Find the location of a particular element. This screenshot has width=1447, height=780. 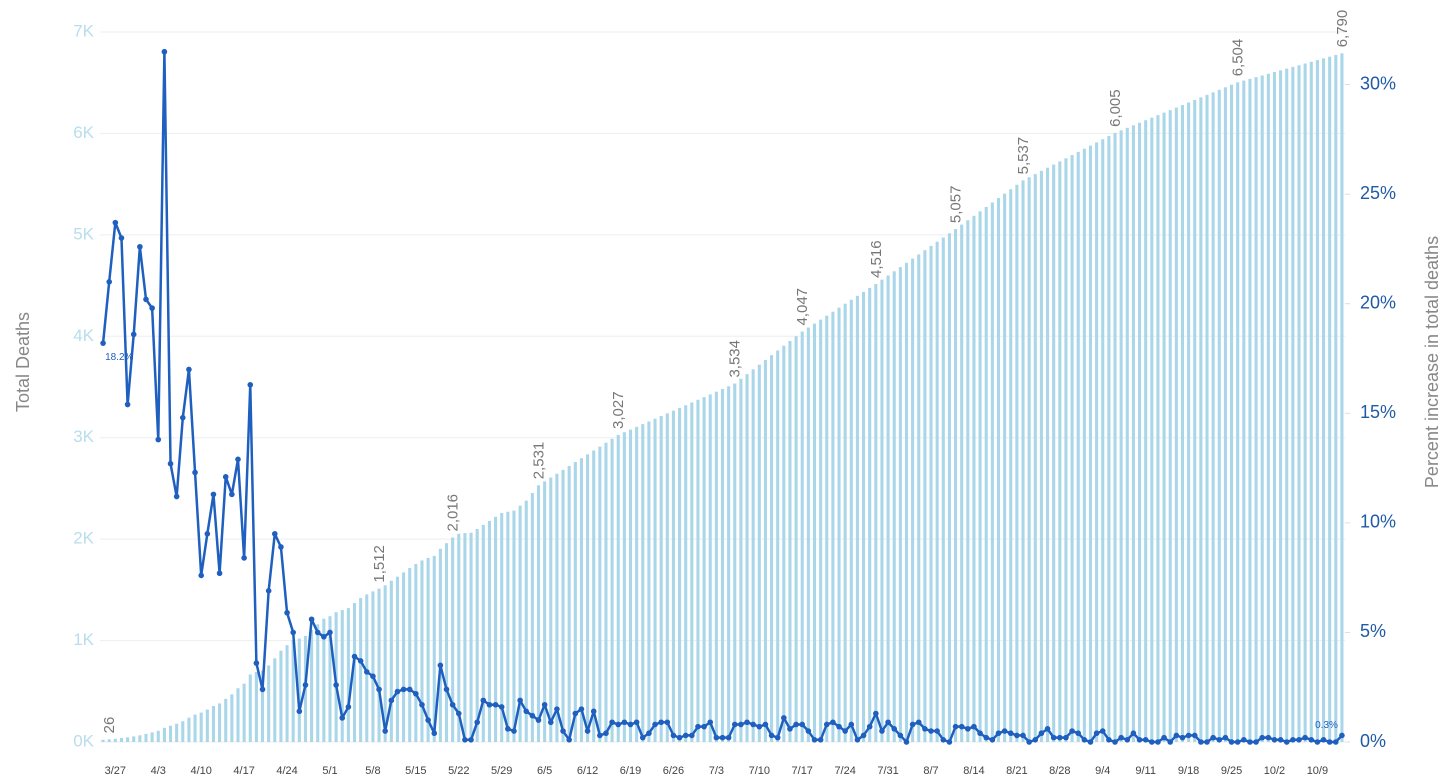

x-tick-label: 8/7 is located at coordinates (930, 771).